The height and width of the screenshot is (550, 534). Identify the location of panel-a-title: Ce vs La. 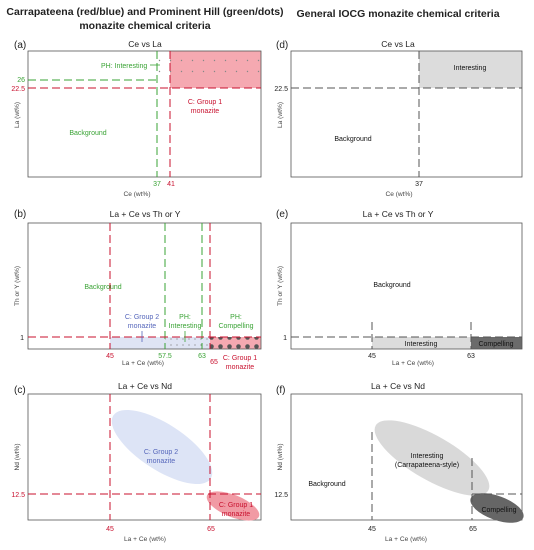
(145, 44).